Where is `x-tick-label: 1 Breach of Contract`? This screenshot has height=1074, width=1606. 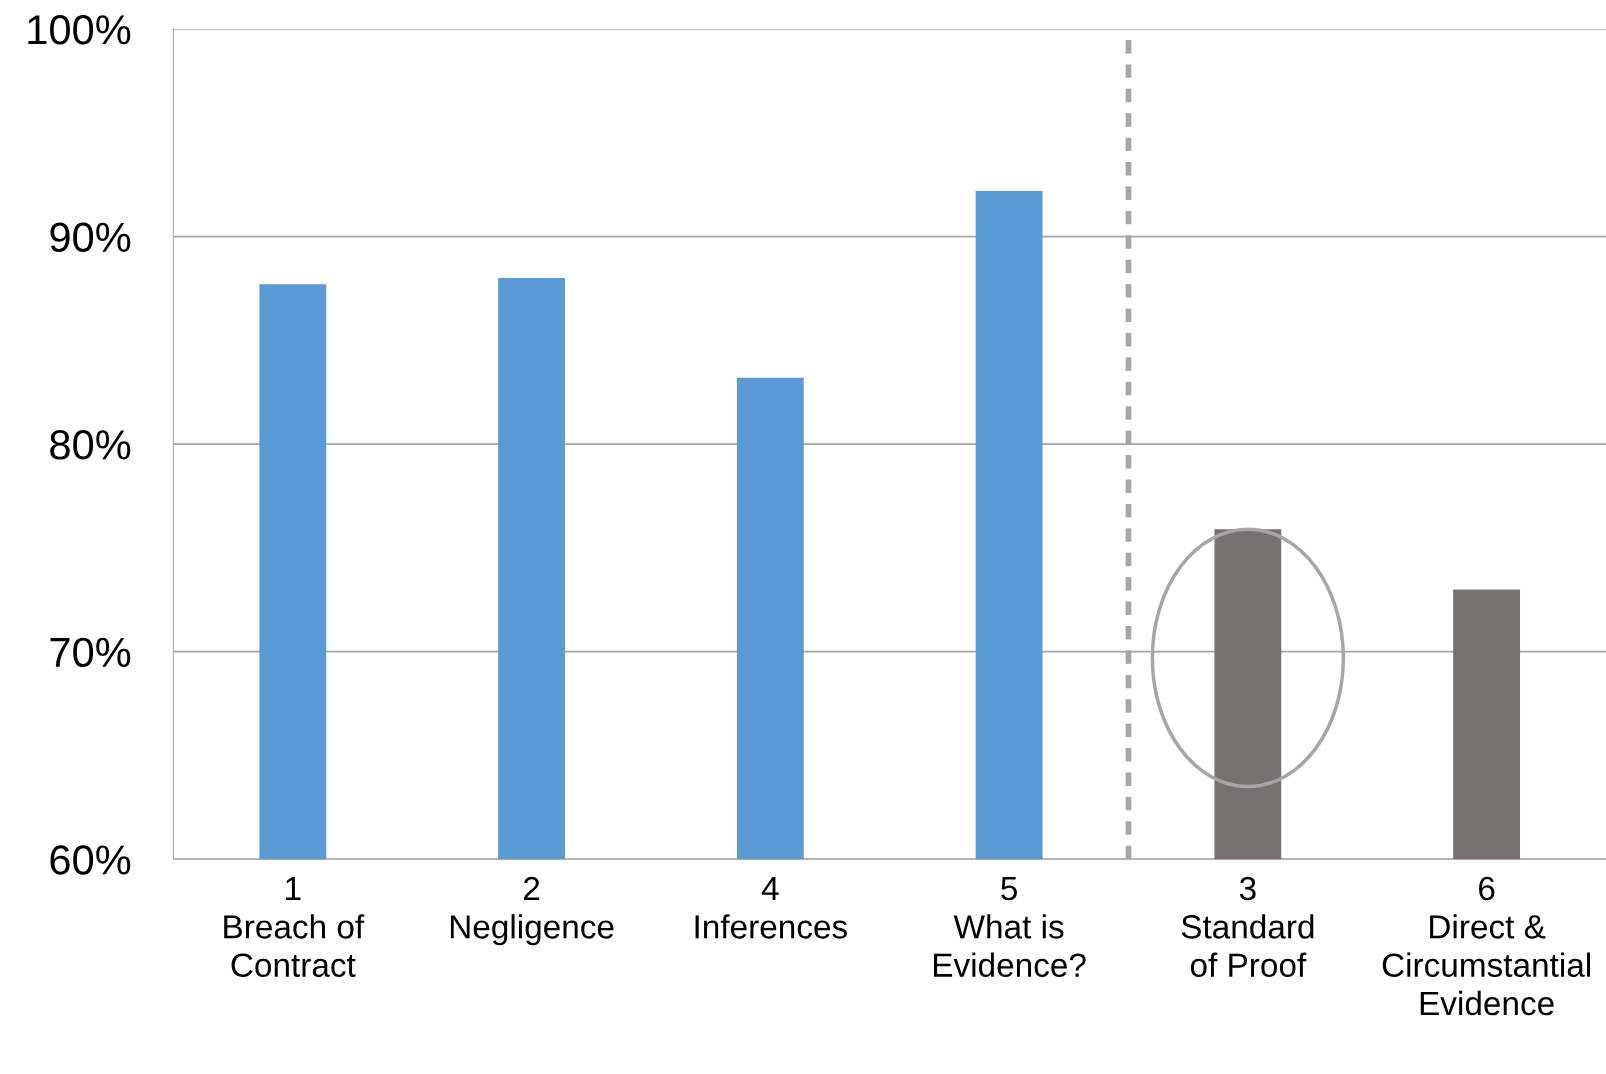
x-tick-label: 1 Breach of Contract is located at coordinates (294, 927).